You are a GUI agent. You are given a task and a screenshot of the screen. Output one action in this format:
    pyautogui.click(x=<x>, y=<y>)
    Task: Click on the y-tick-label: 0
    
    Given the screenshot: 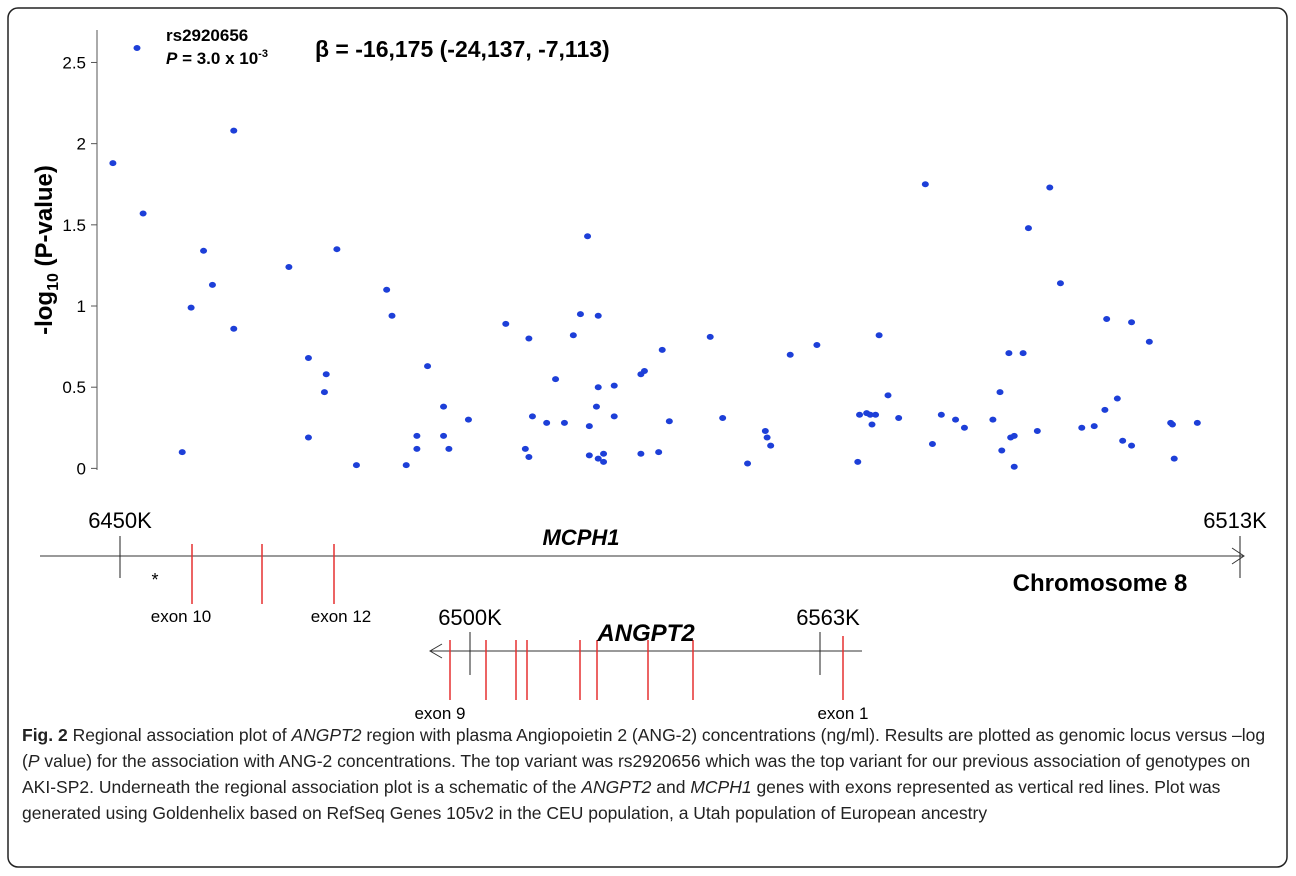 What is the action you would take?
    pyautogui.click(x=81, y=468)
    